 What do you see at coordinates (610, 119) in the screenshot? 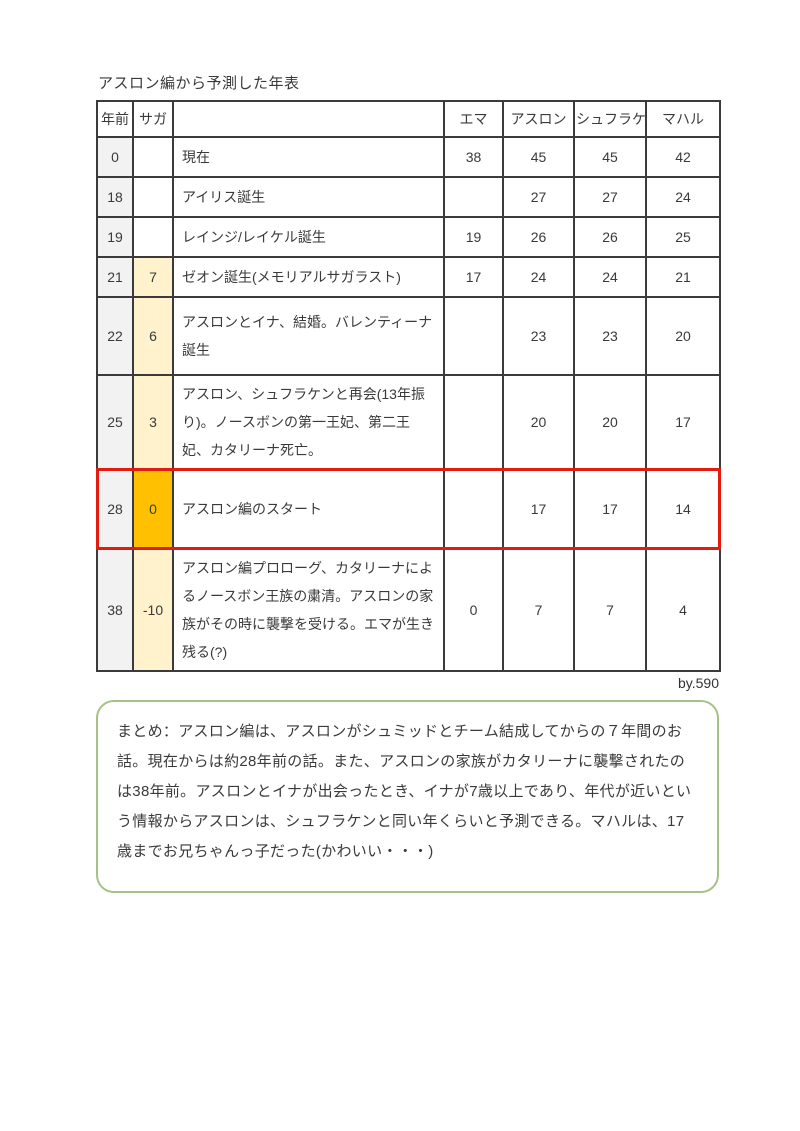
I see `header-schfraken: シュフラケン` at bounding box center [610, 119].